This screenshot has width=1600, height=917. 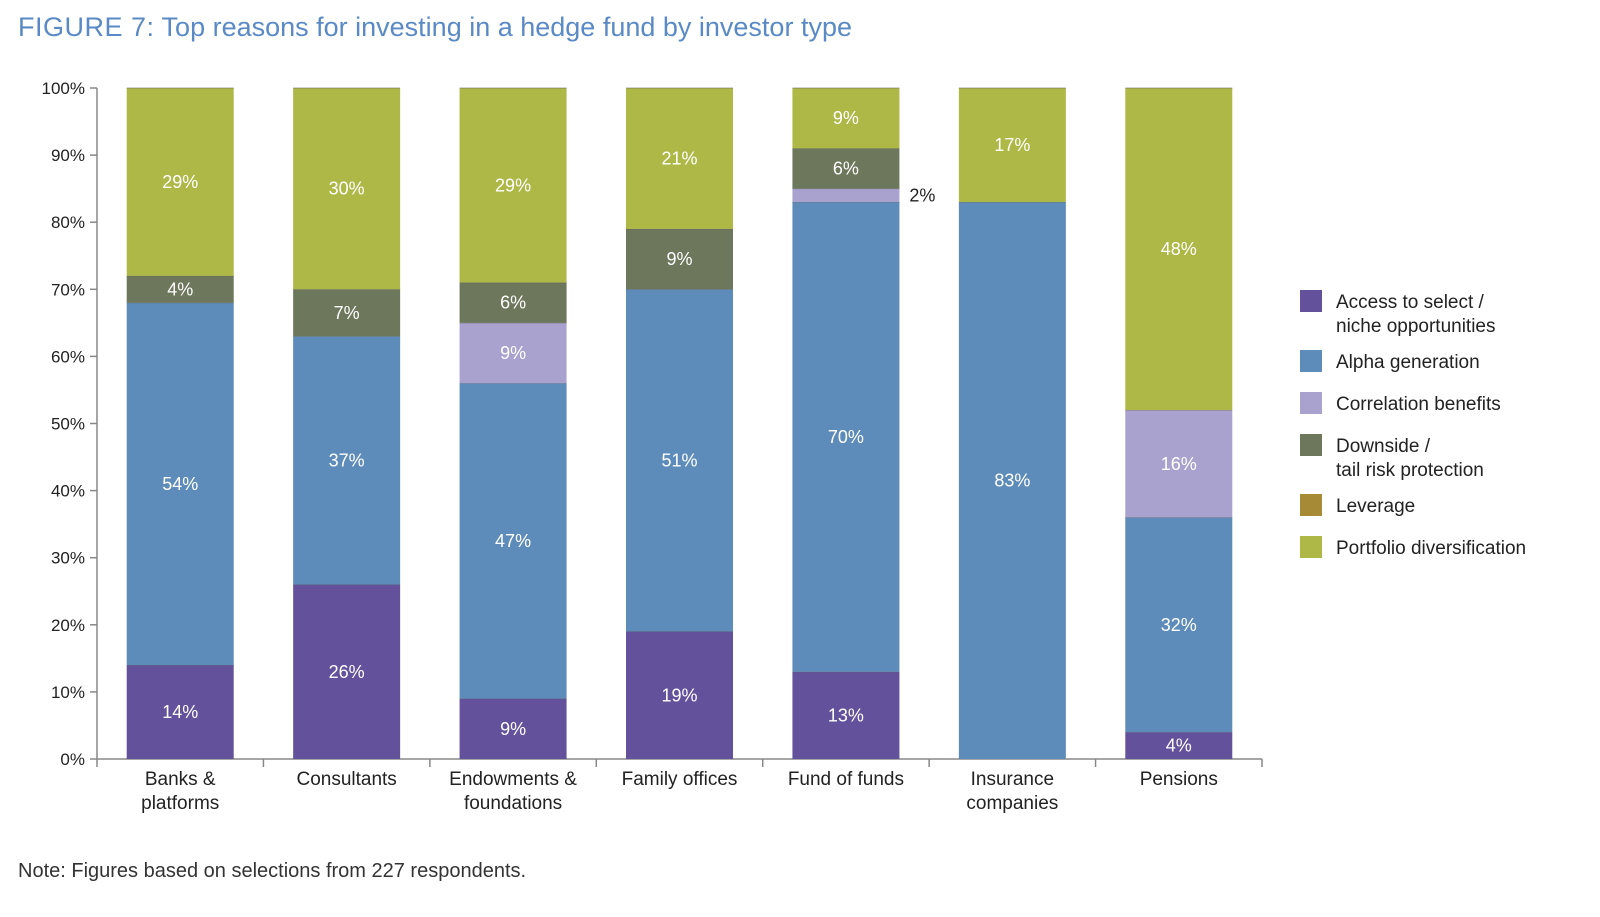 I want to click on legend-label: Leverage, so click(x=1375, y=506).